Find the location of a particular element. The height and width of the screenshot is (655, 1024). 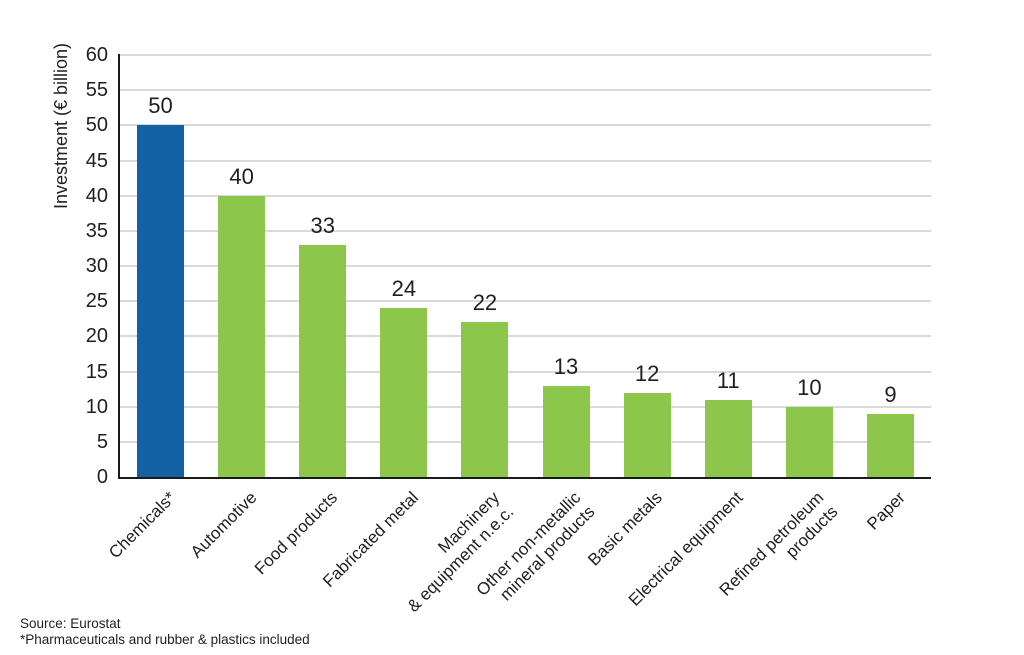

y-tick-label: 20 is located at coordinates (96, 336).